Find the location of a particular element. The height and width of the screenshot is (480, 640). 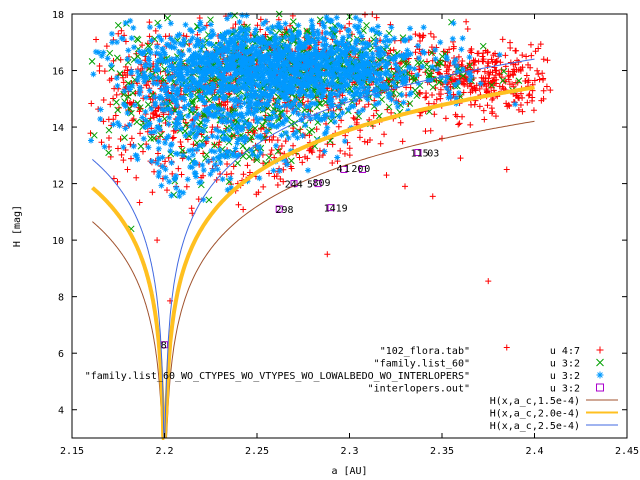

y-tick-label: 14 is located at coordinates (58, 128).